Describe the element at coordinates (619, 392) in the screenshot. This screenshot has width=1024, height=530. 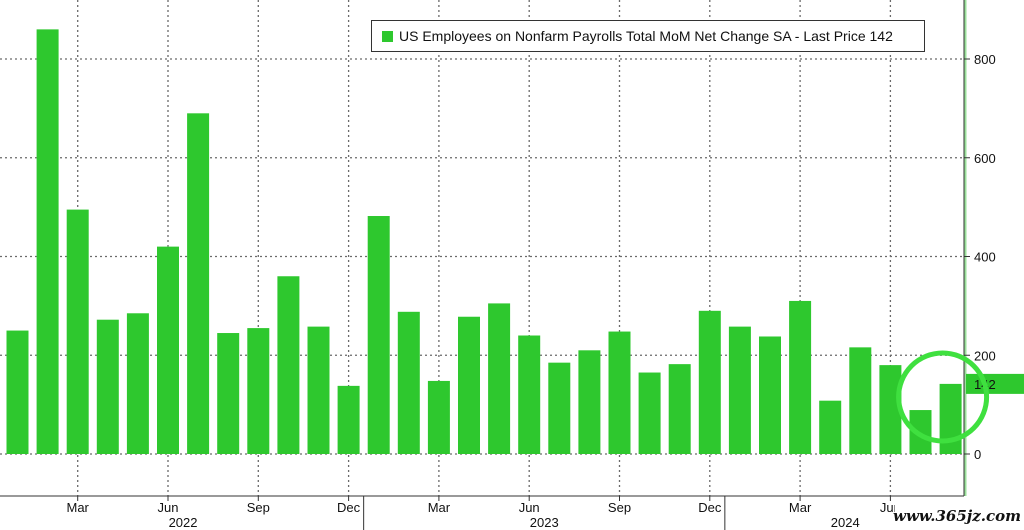
I see `bar-sep-2023` at that location.